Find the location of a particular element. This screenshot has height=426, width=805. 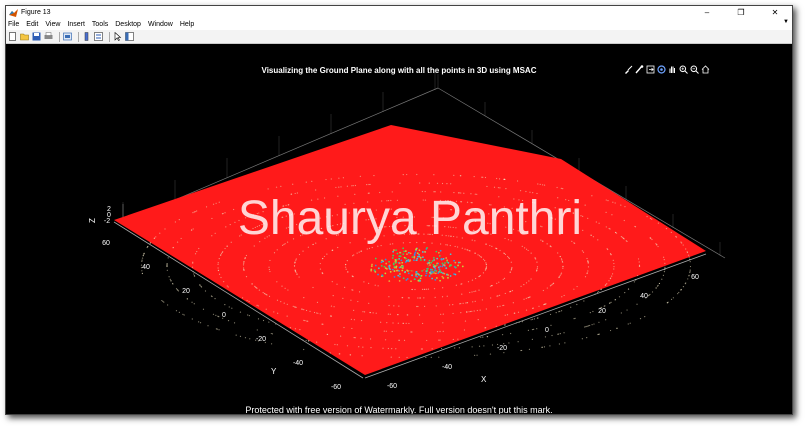

link-icon is located at coordinates (67, 36).